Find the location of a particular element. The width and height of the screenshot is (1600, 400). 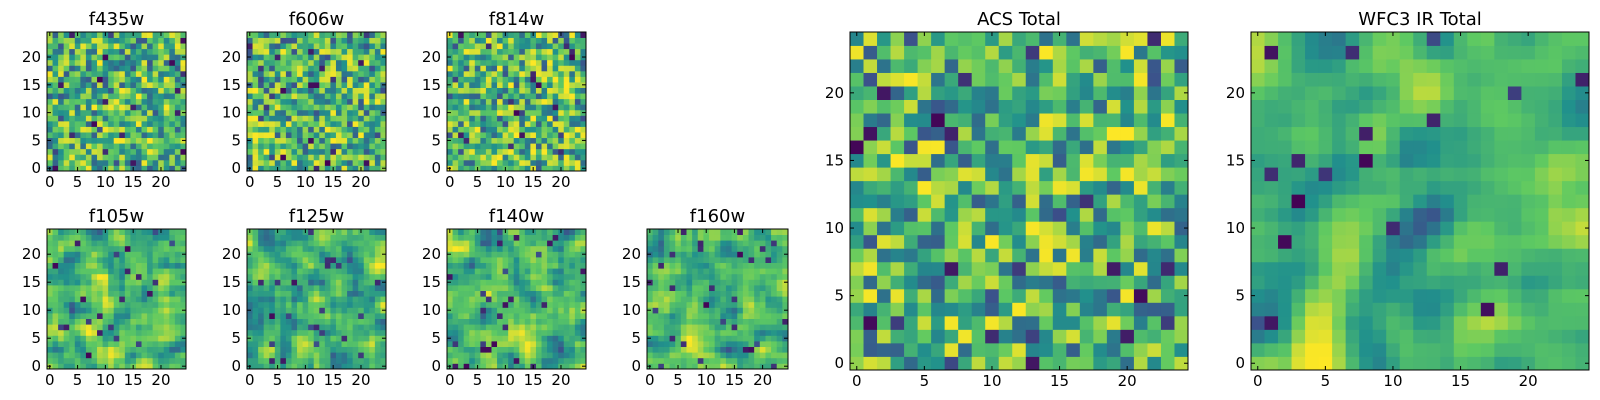

x-tick-label: 0 is located at coordinates (50, 182).